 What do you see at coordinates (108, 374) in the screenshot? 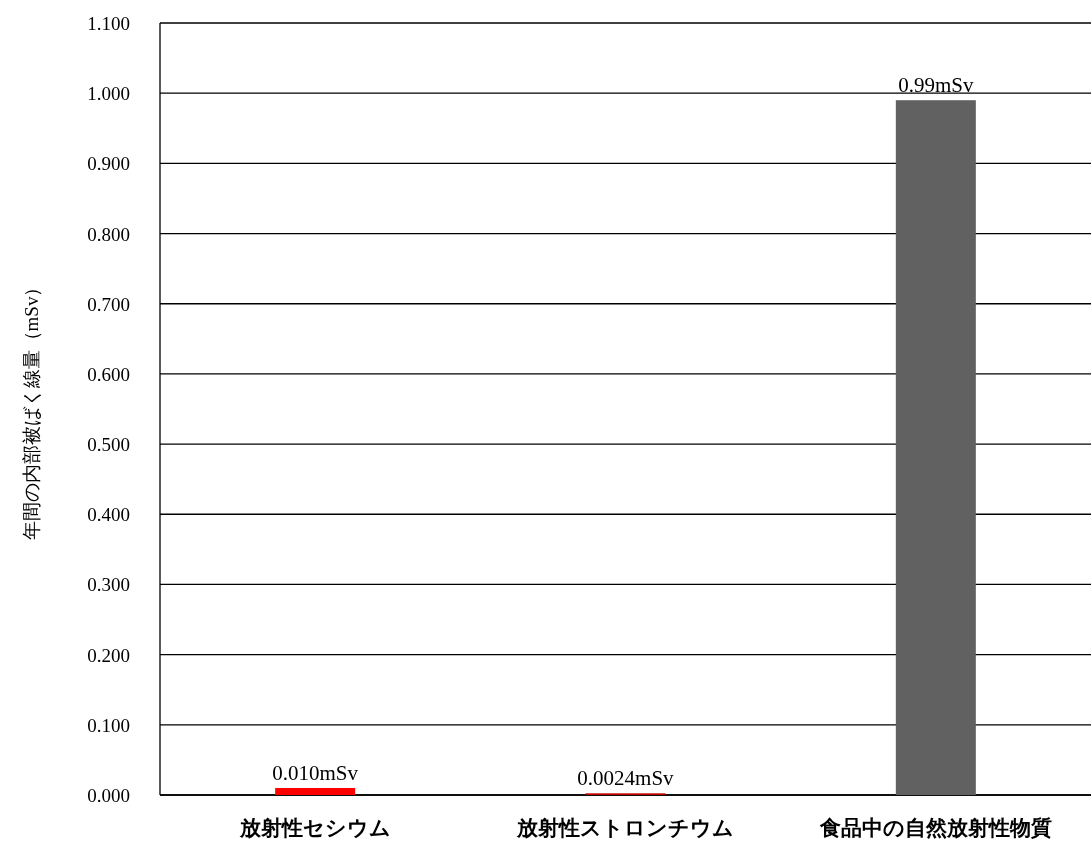
I see `y-tick-label: 0.600` at bounding box center [108, 374].